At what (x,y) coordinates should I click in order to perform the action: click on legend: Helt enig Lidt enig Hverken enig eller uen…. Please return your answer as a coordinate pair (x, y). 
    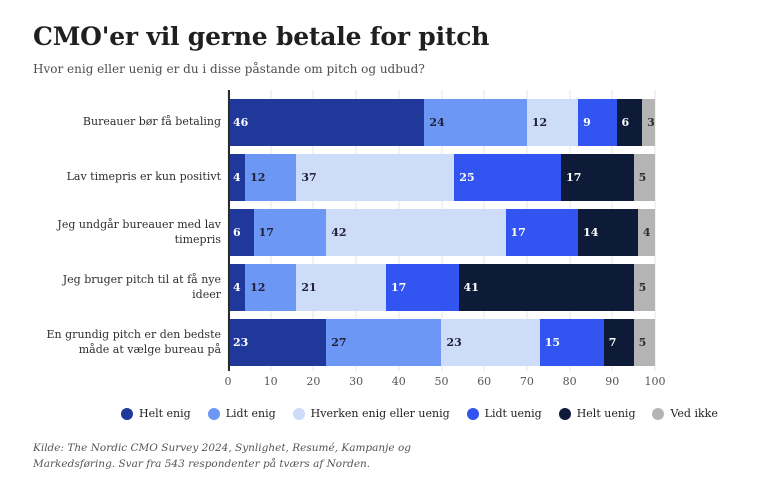
    Looking at the image, I should click on (430, 413).